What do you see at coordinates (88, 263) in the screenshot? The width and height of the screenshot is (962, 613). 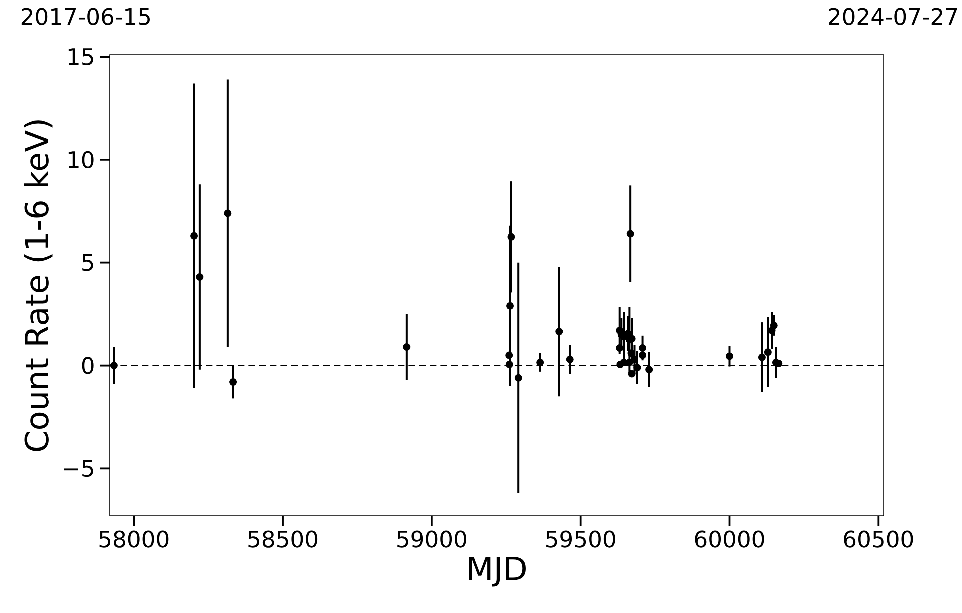 I see `y-tick-label: 5` at bounding box center [88, 263].